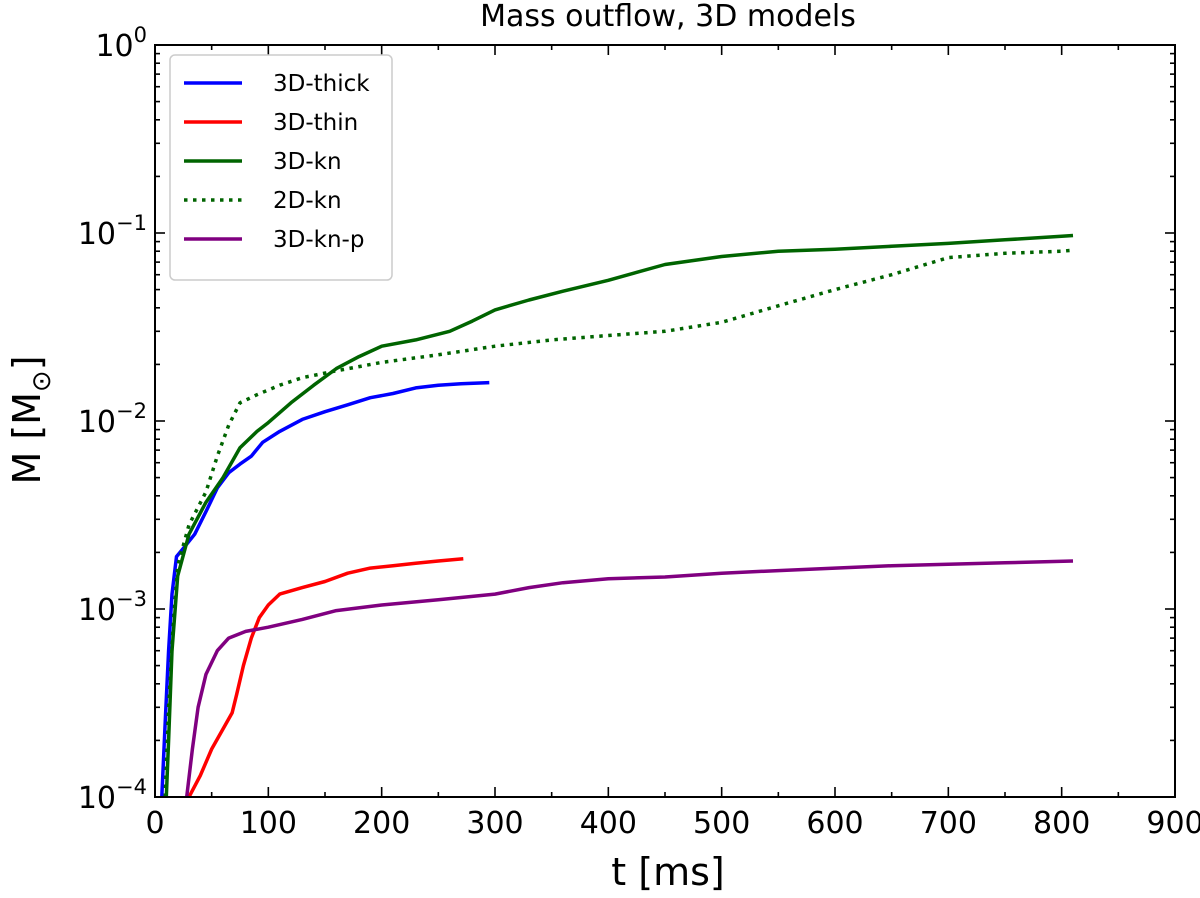 Image resolution: width=1200 pixels, height=898 pixels. I want to click on x-tick-label: 900, so click(1173, 823).